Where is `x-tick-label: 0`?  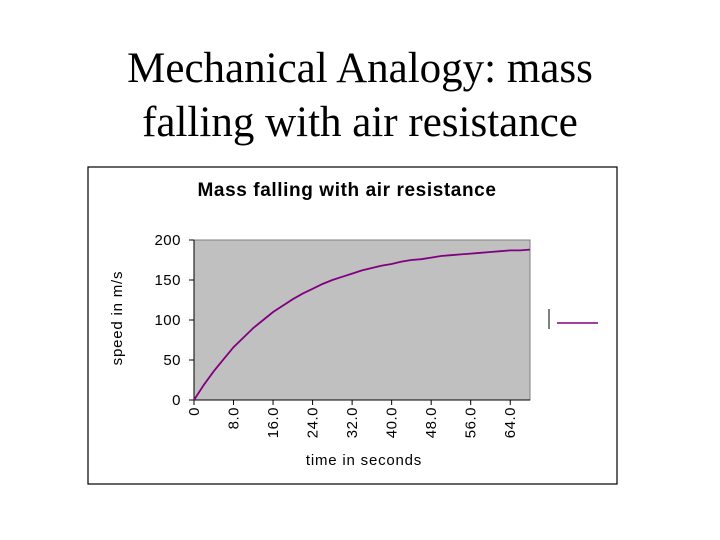
x-tick-label: 0 is located at coordinates (194, 411).